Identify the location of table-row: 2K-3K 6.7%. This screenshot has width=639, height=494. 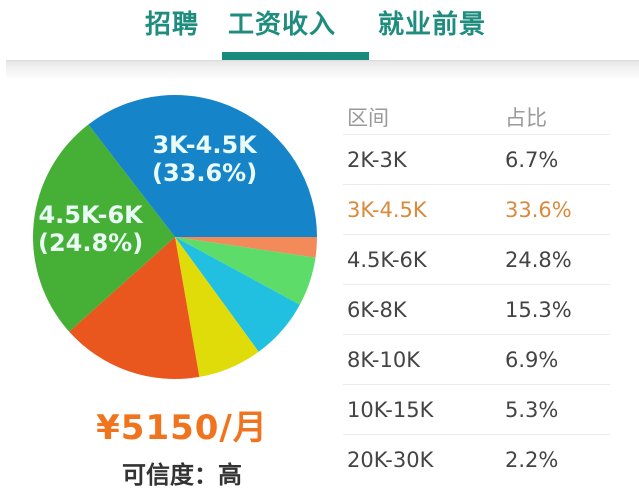
(476, 160).